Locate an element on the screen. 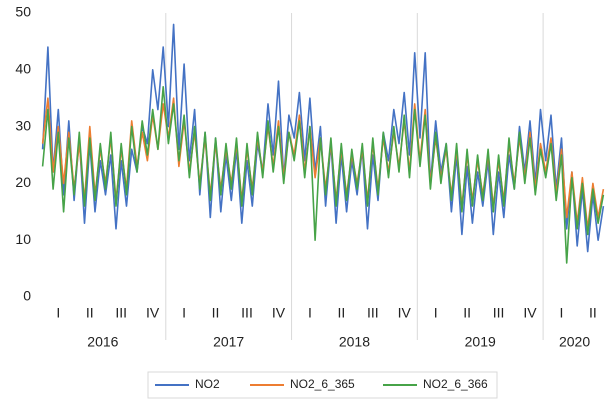  year-label: 2019 is located at coordinates (480, 342).